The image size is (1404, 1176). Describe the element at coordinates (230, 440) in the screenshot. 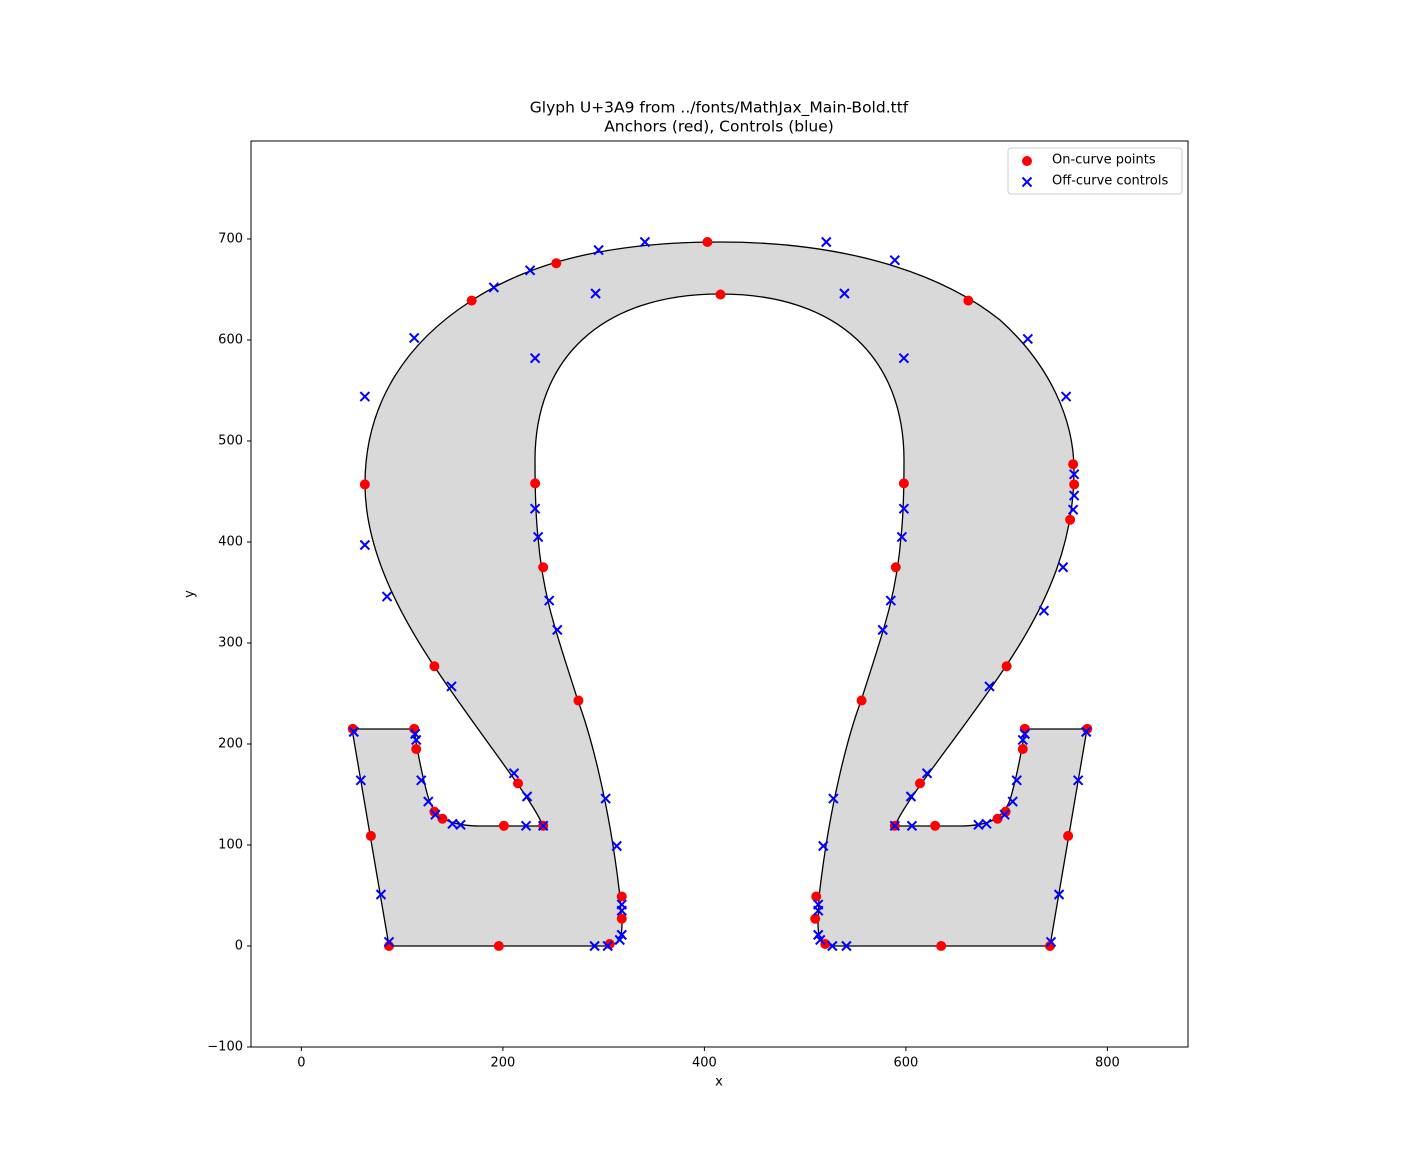

I see `y-tick-label: 500` at that location.